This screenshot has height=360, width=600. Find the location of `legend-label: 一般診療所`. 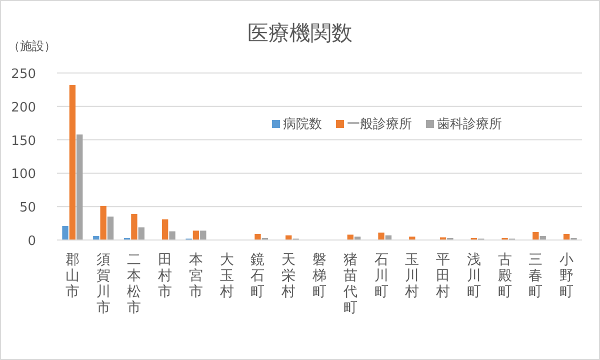

legend-label: 一般診療所 is located at coordinates (379, 124).